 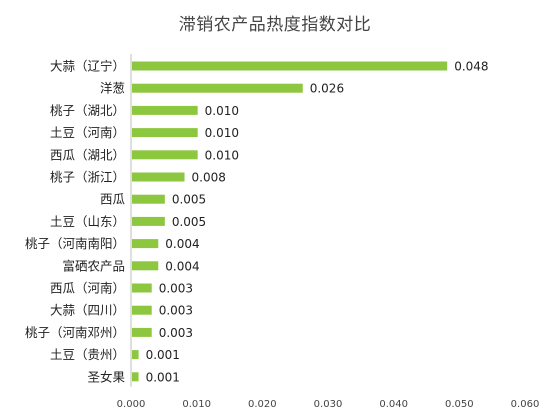 I want to click on category-label: 西瓜, so click(x=113, y=199).